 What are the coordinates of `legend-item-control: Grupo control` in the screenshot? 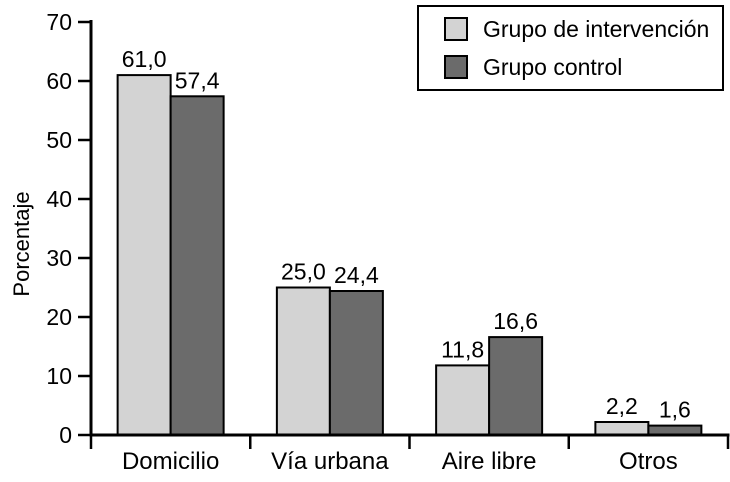 It's located at (583, 67).